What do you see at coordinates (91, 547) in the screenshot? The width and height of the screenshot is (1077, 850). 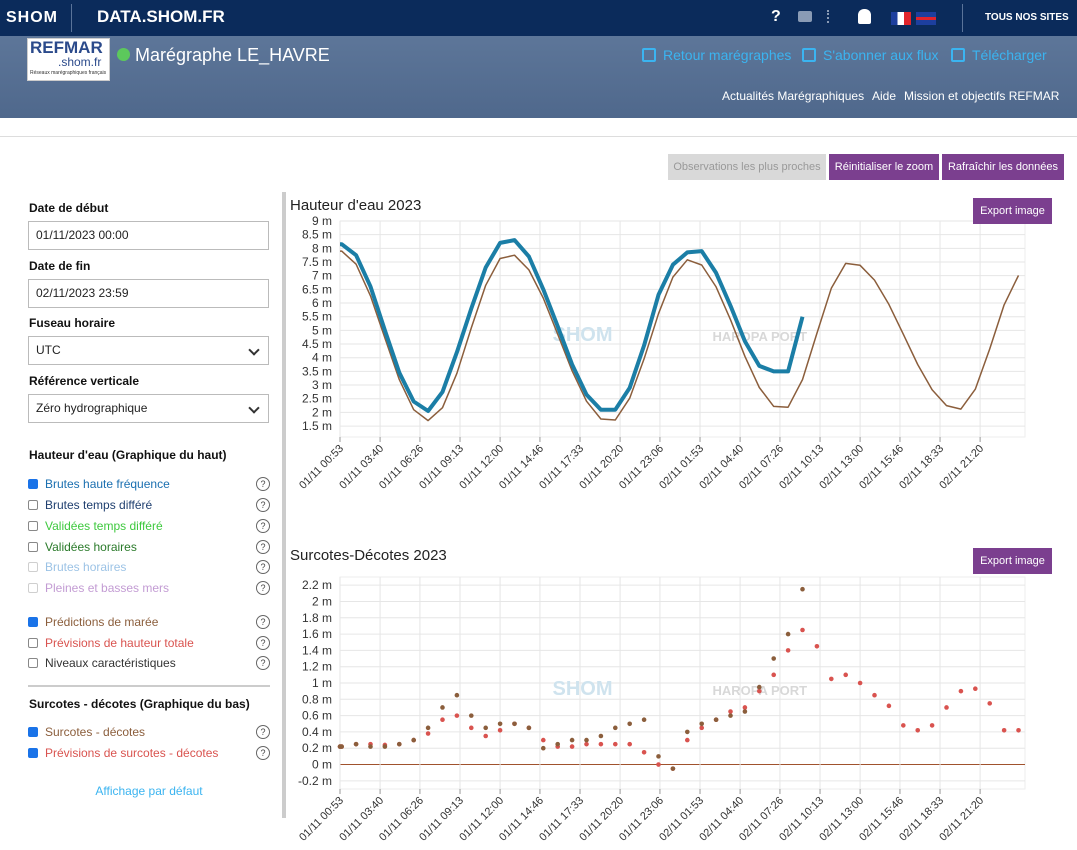 I see `checkbox-label: Validées horaires` at bounding box center [91, 547].